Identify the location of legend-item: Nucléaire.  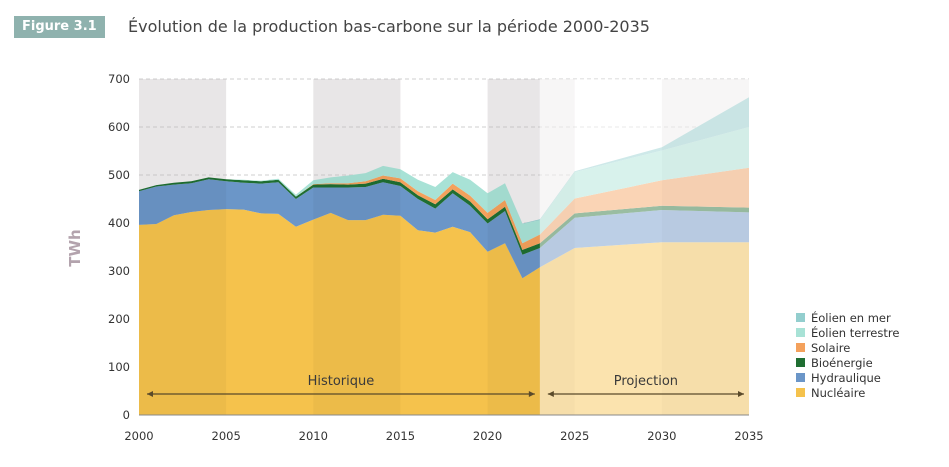
(851, 393).